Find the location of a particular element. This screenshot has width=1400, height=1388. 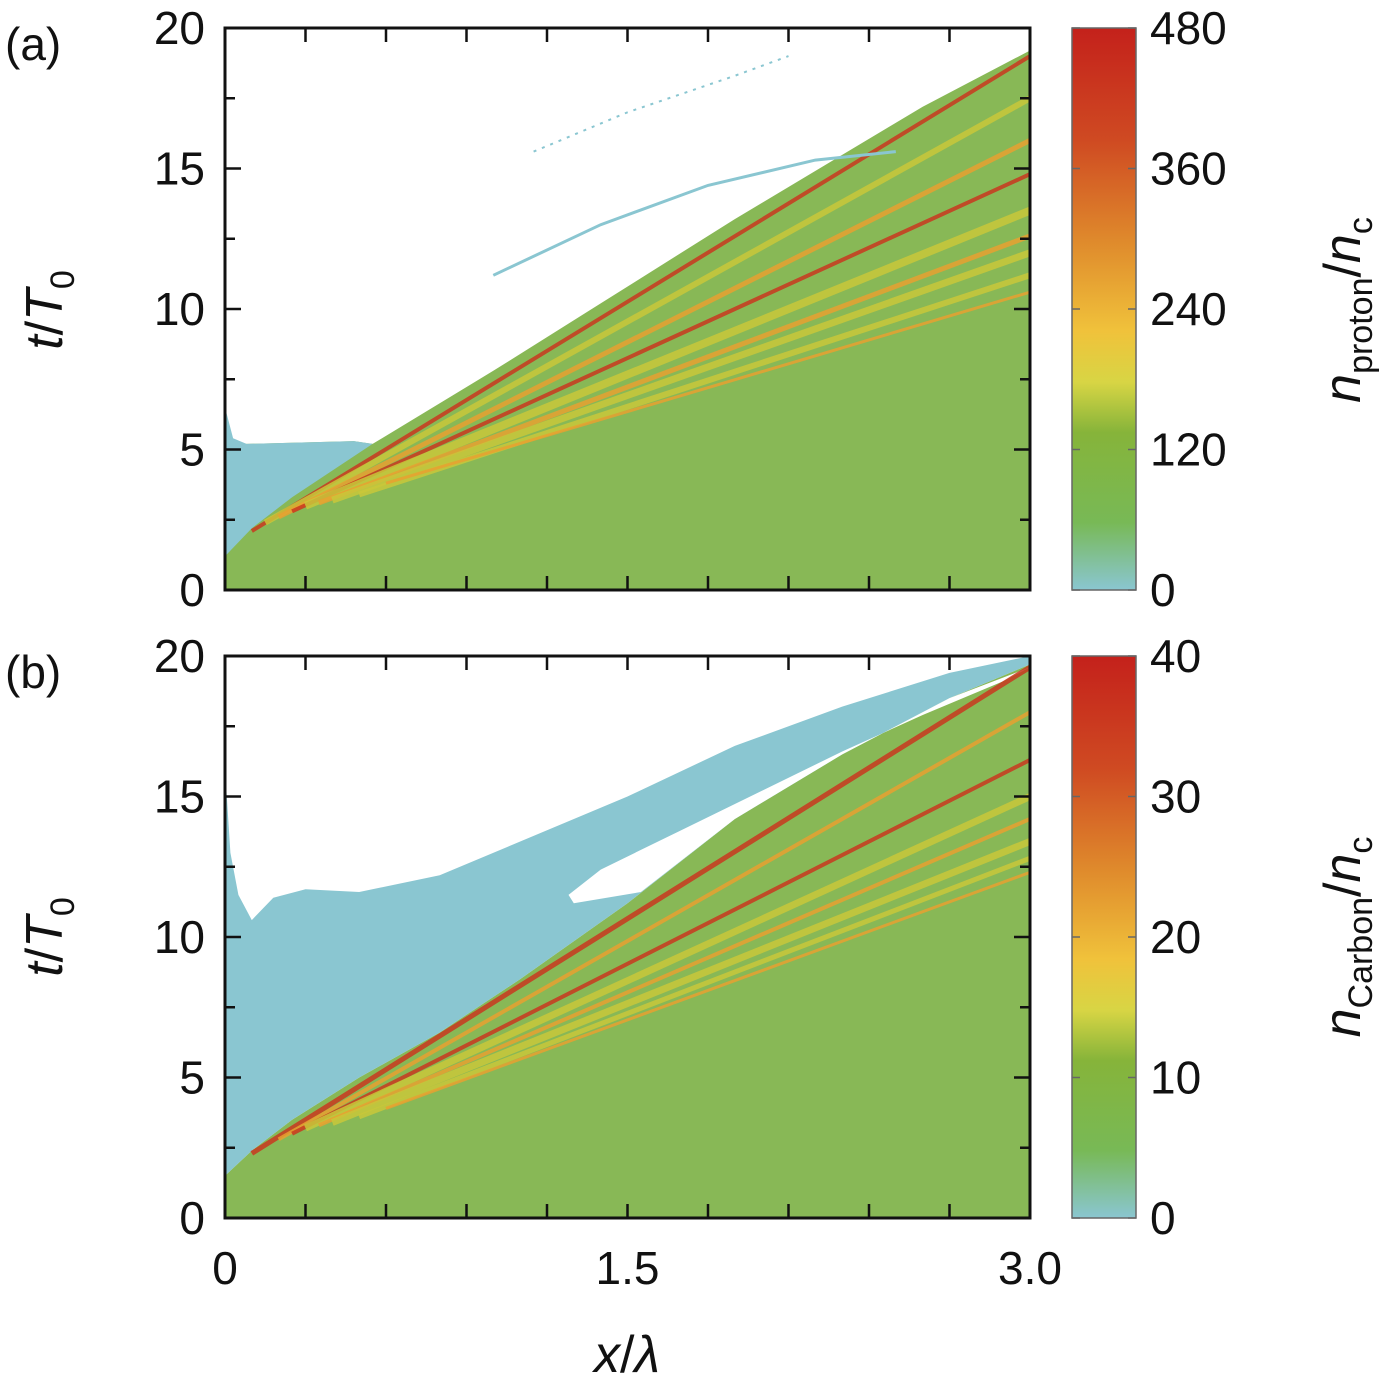

x-tick-label: 0 is located at coordinates (225, 1268).